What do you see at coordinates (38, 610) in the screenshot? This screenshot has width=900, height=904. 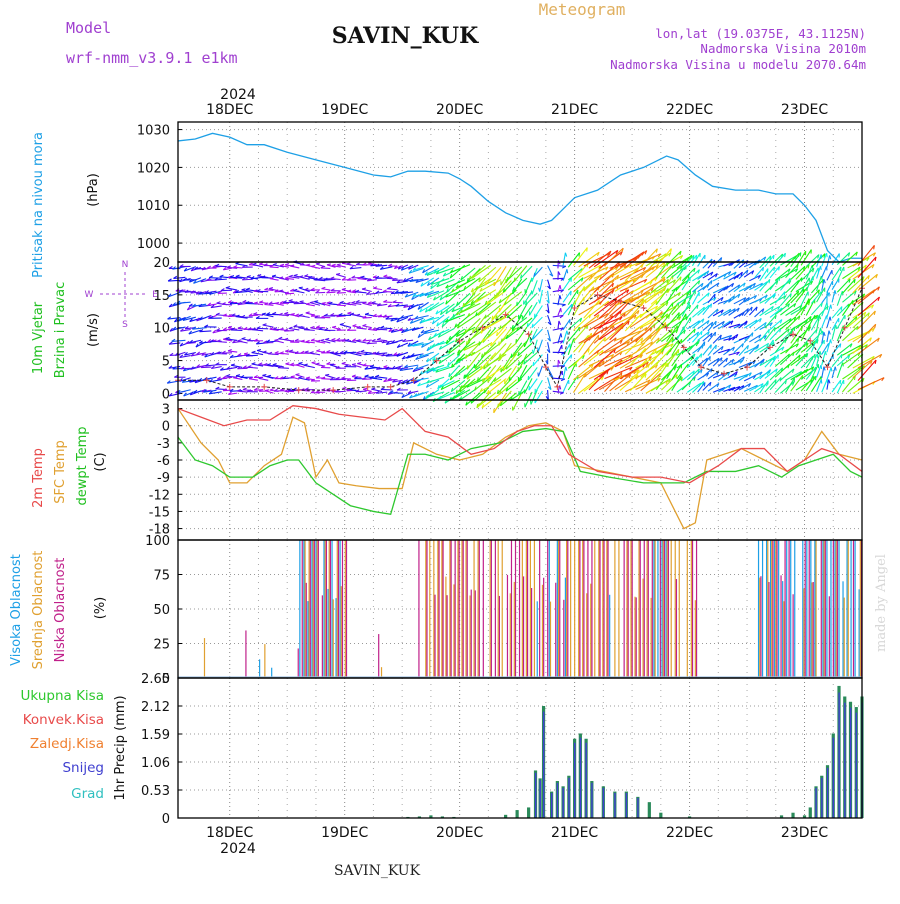 I see `mid-cloud-label: Srednja Oblacnost` at bounding box center [38, 610].